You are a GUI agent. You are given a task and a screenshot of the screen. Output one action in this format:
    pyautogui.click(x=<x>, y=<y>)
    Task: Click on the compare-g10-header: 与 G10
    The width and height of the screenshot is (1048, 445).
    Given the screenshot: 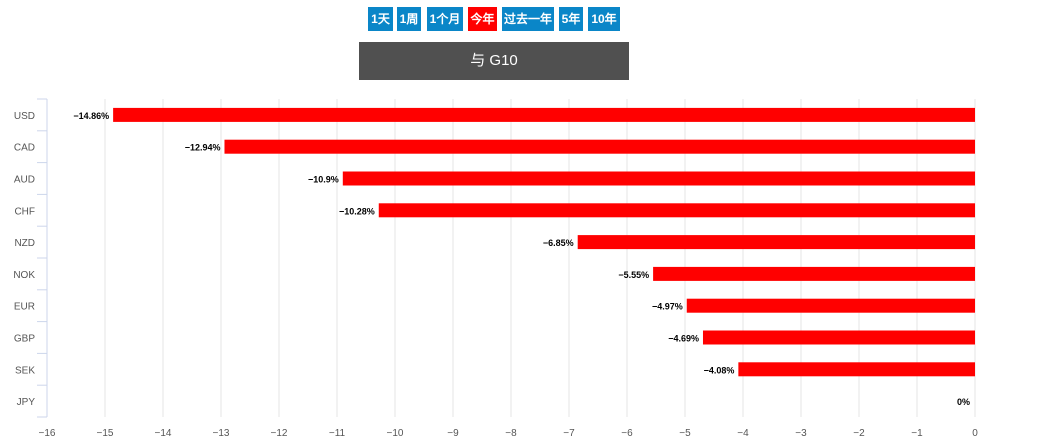 What is the action you would take?
    pyautogui.click(x=494, y=61)
    